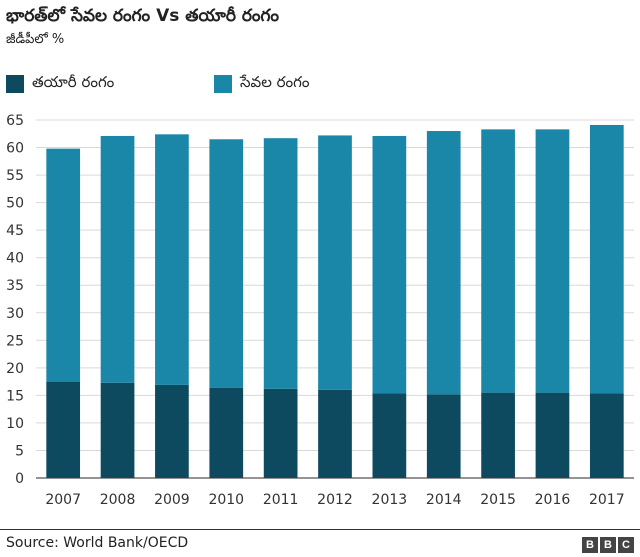  I want to click on y-tick-label: 35, so click(15, 286).